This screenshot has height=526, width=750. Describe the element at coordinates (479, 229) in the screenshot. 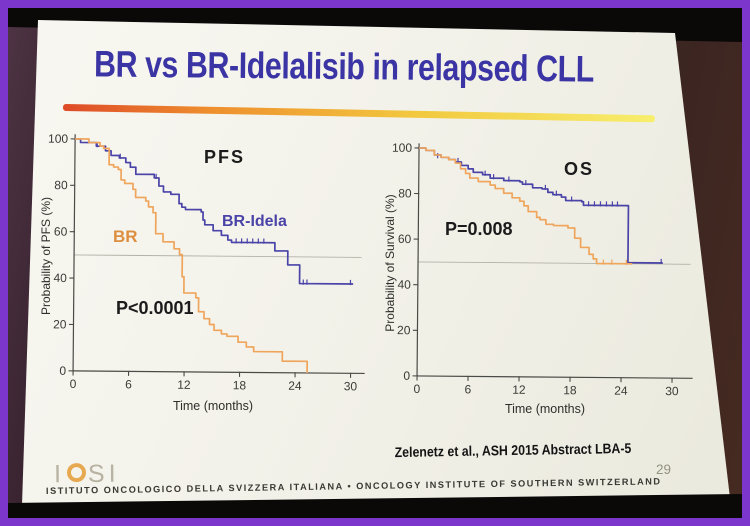

I see `os-pvalue-annotation: P=0.008` at that location.